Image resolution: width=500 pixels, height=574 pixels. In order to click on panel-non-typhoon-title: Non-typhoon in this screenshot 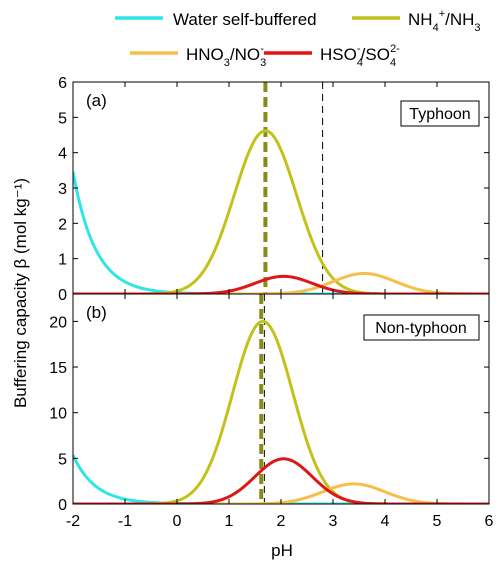, I will do `click(421, 328)`.